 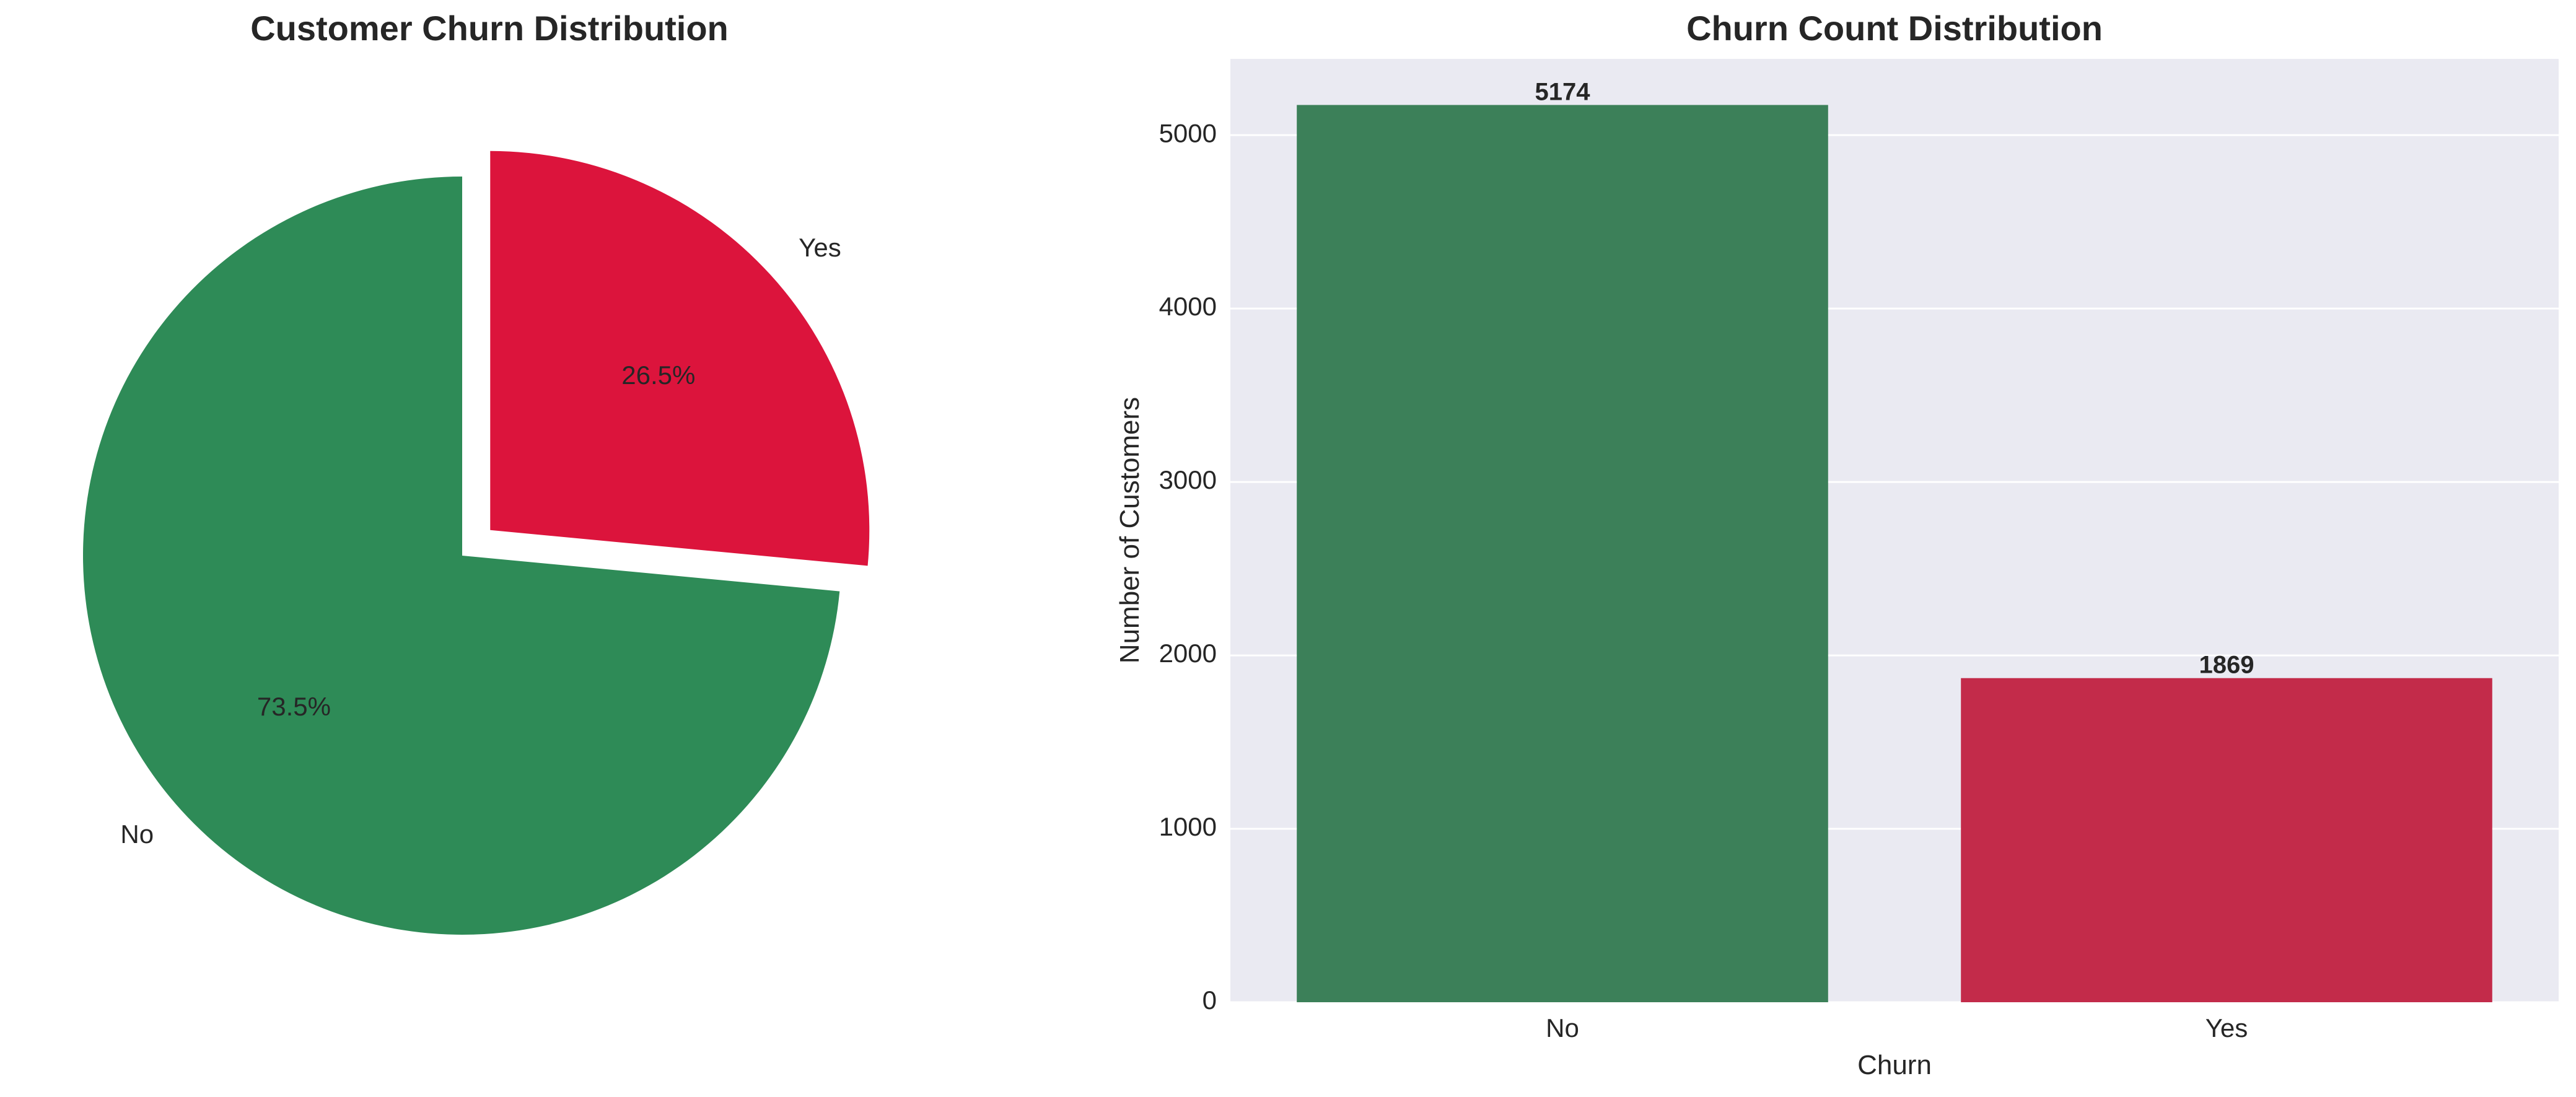 I want to click on y-tick-label: 5000, so click(x=1188, y=132).